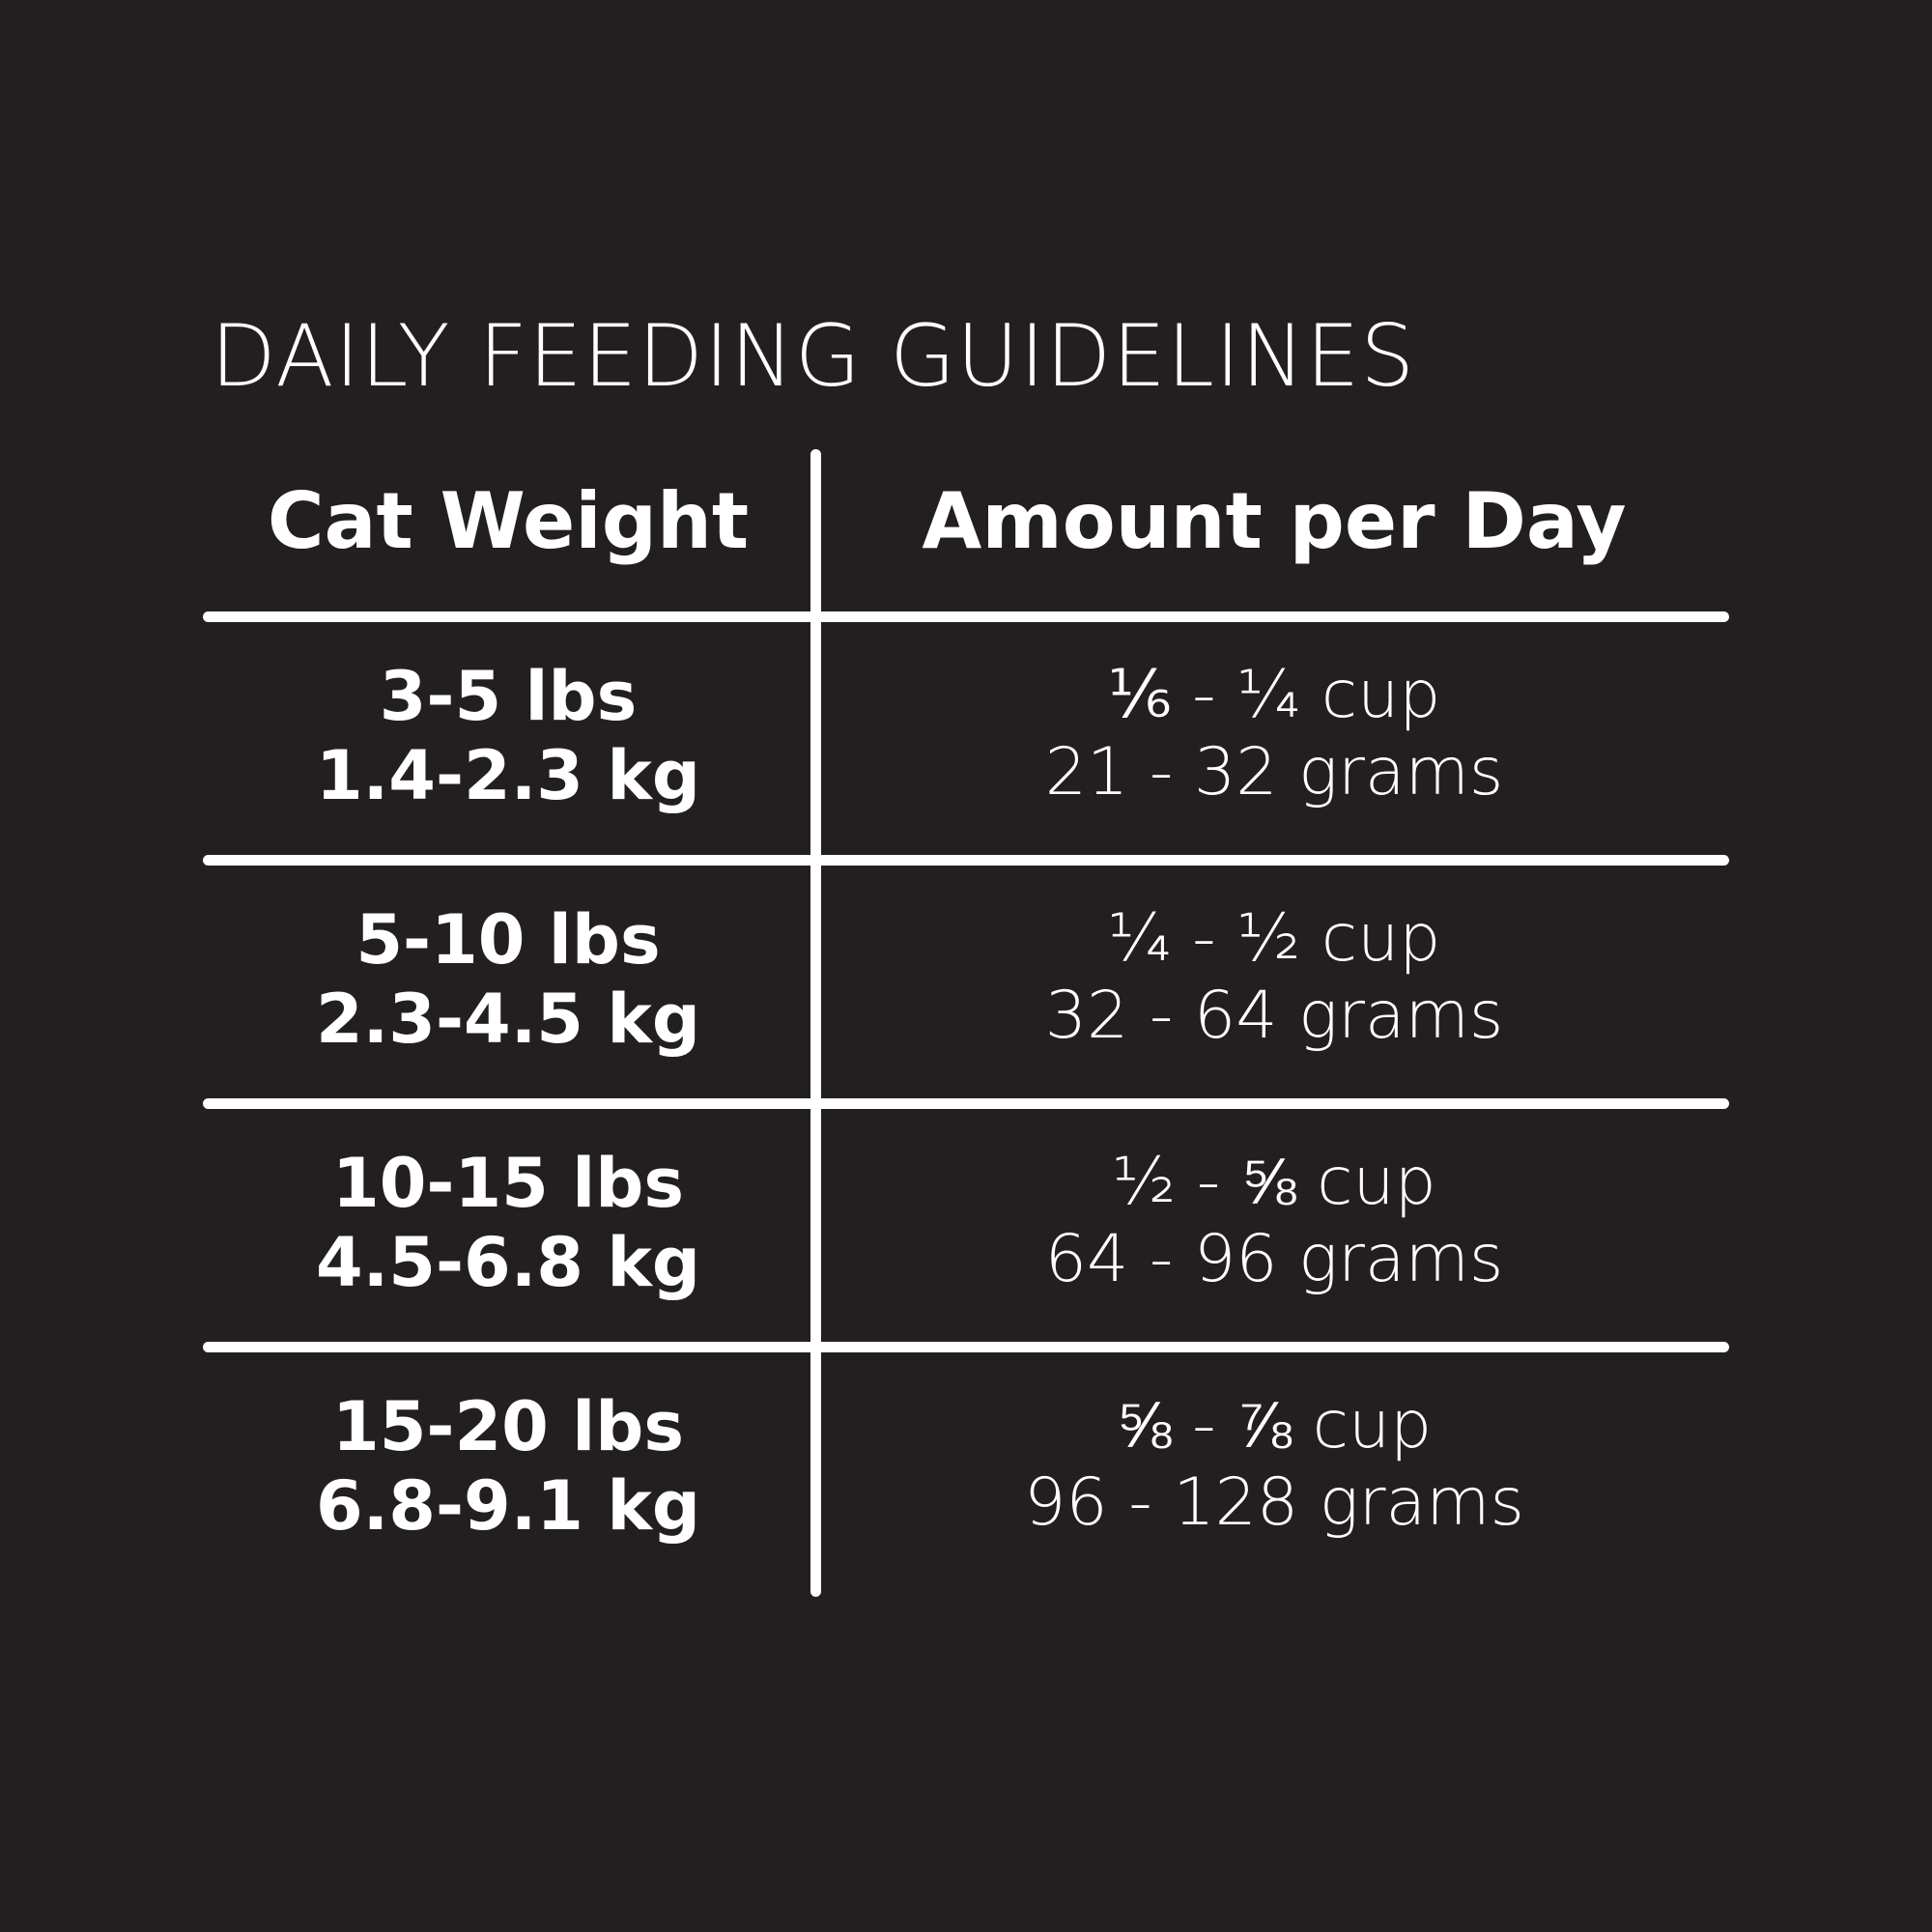 The image size is (1932, 1932). I want to click on table-row-weight: 5-10 lbs 2.3-4.5 kg, so click(508, 979).